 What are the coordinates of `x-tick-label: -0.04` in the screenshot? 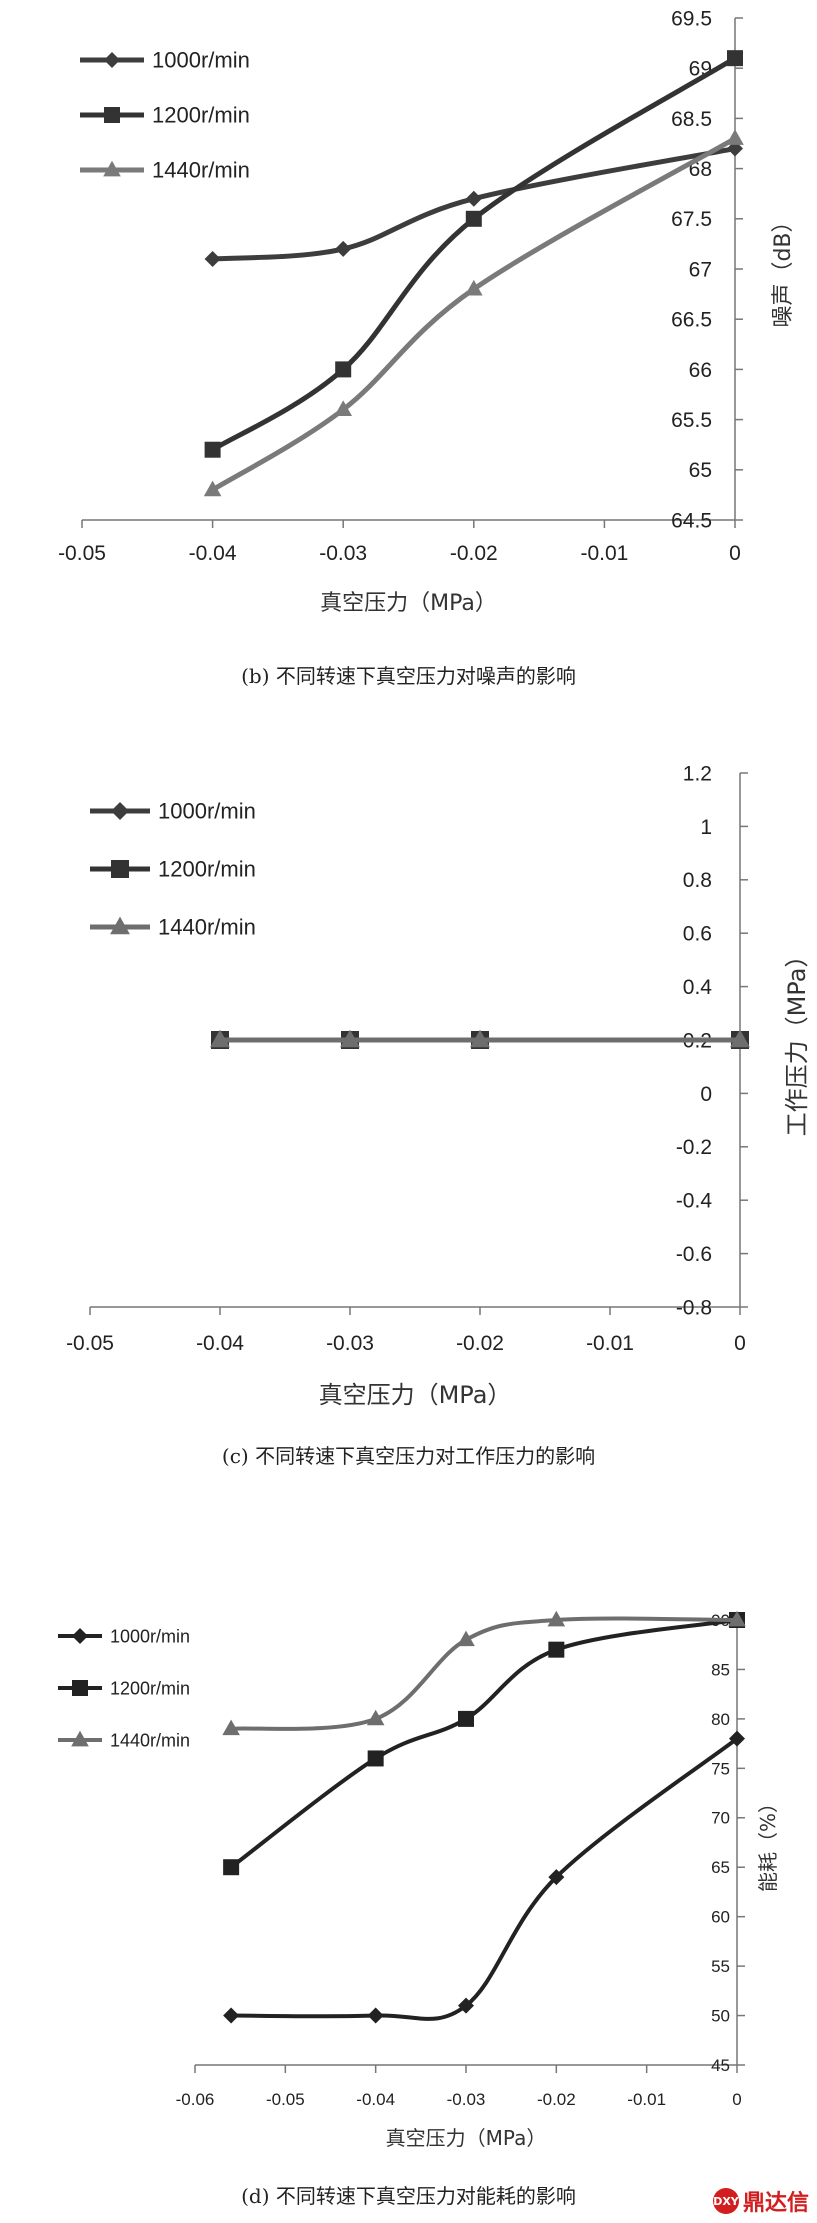 It's located at (220, 1343).